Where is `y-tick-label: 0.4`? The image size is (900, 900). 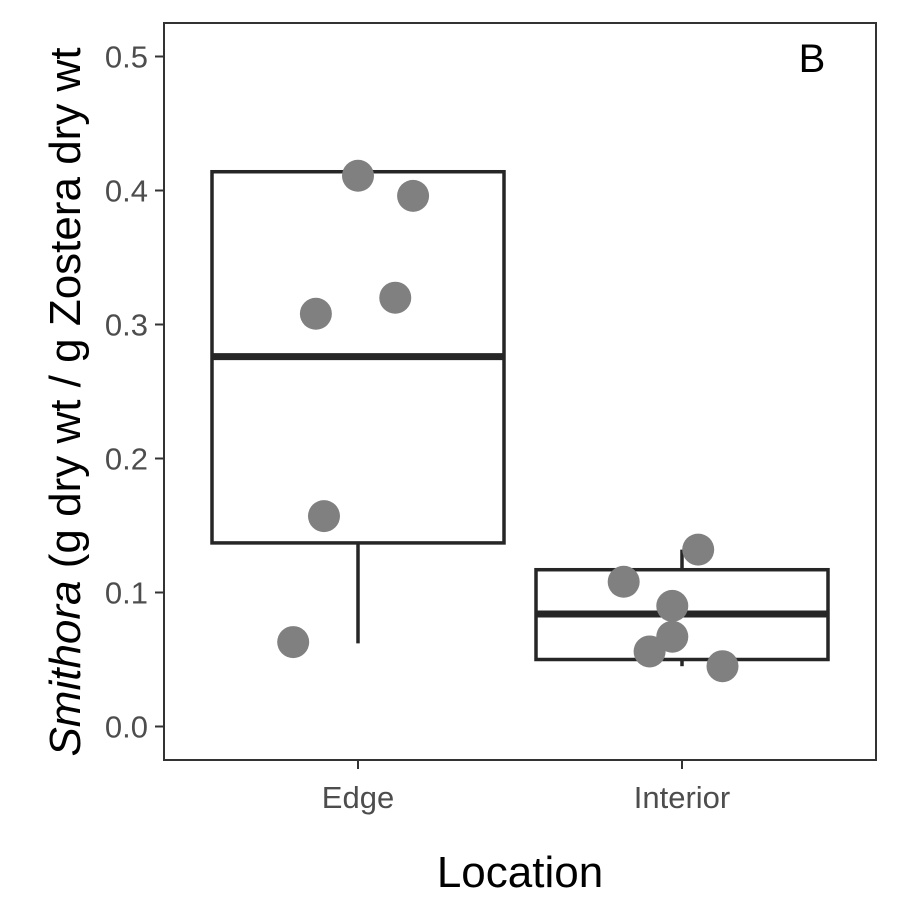
y-tick-label: 0.4 is located at coordinates (126, 191).